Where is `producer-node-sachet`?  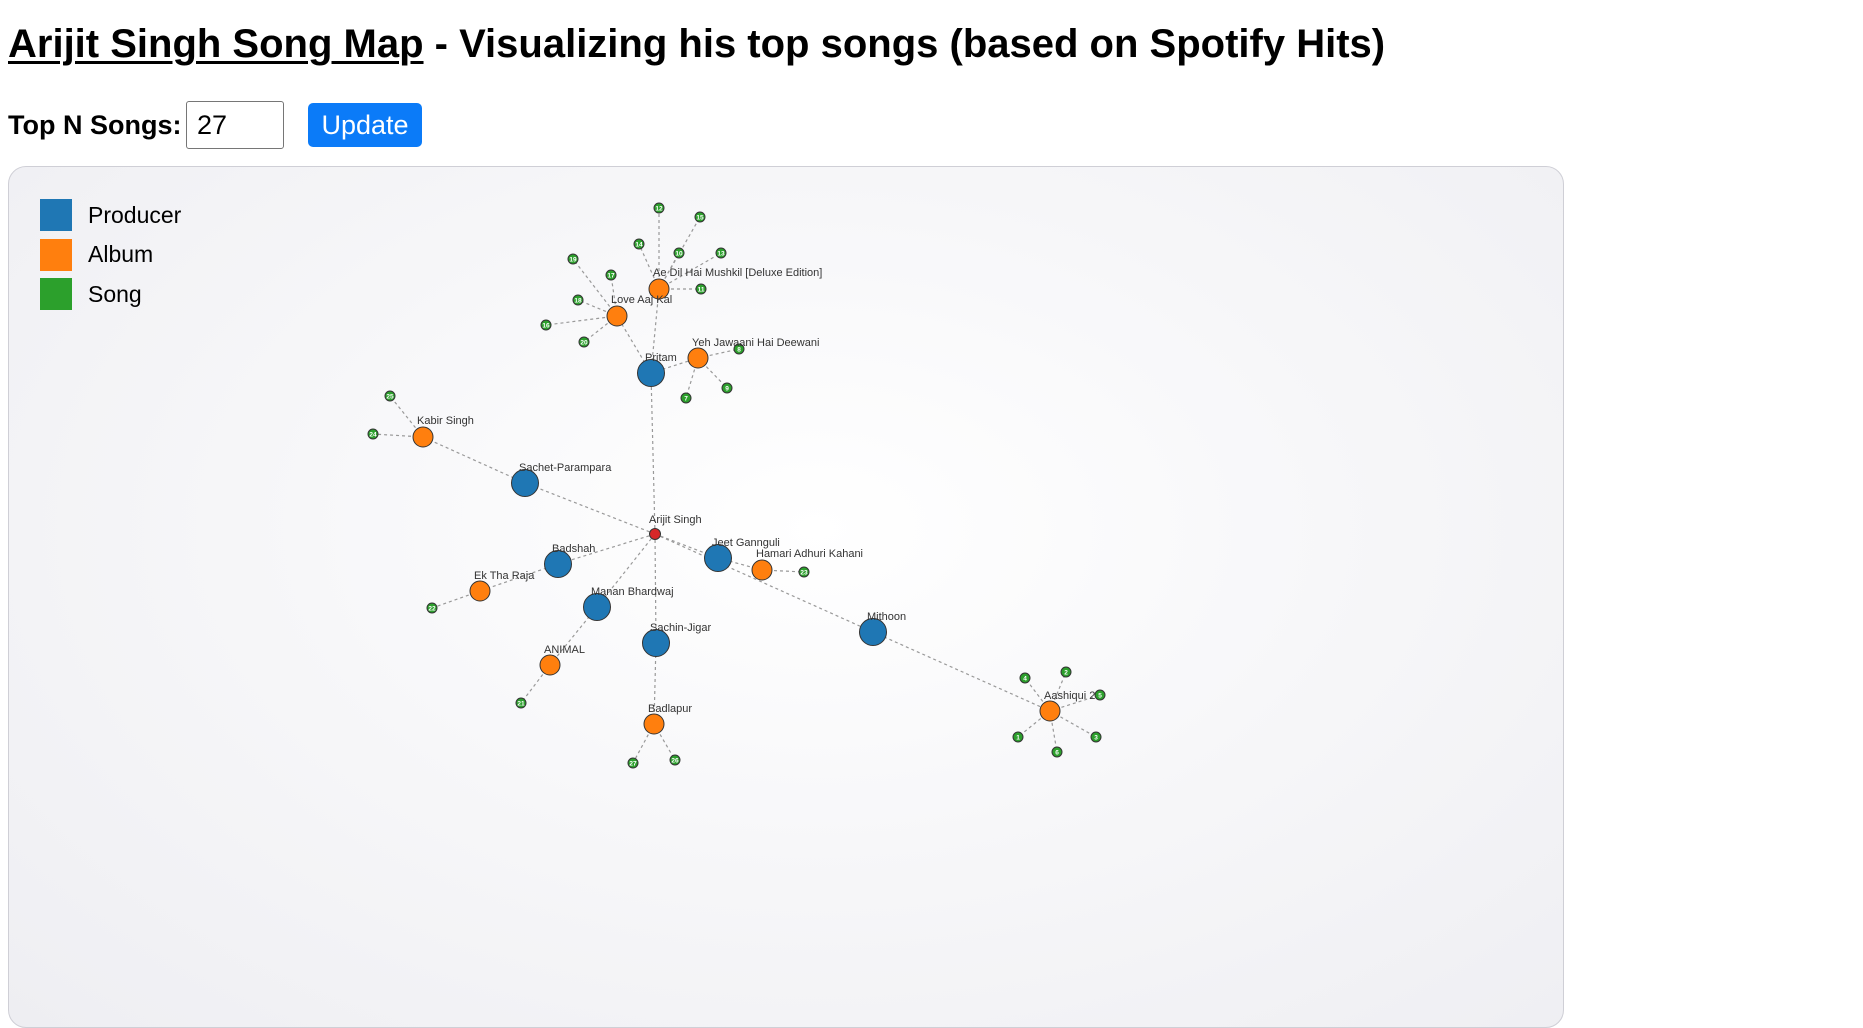
producer-node-sachet is located at coordinates (525, 483).